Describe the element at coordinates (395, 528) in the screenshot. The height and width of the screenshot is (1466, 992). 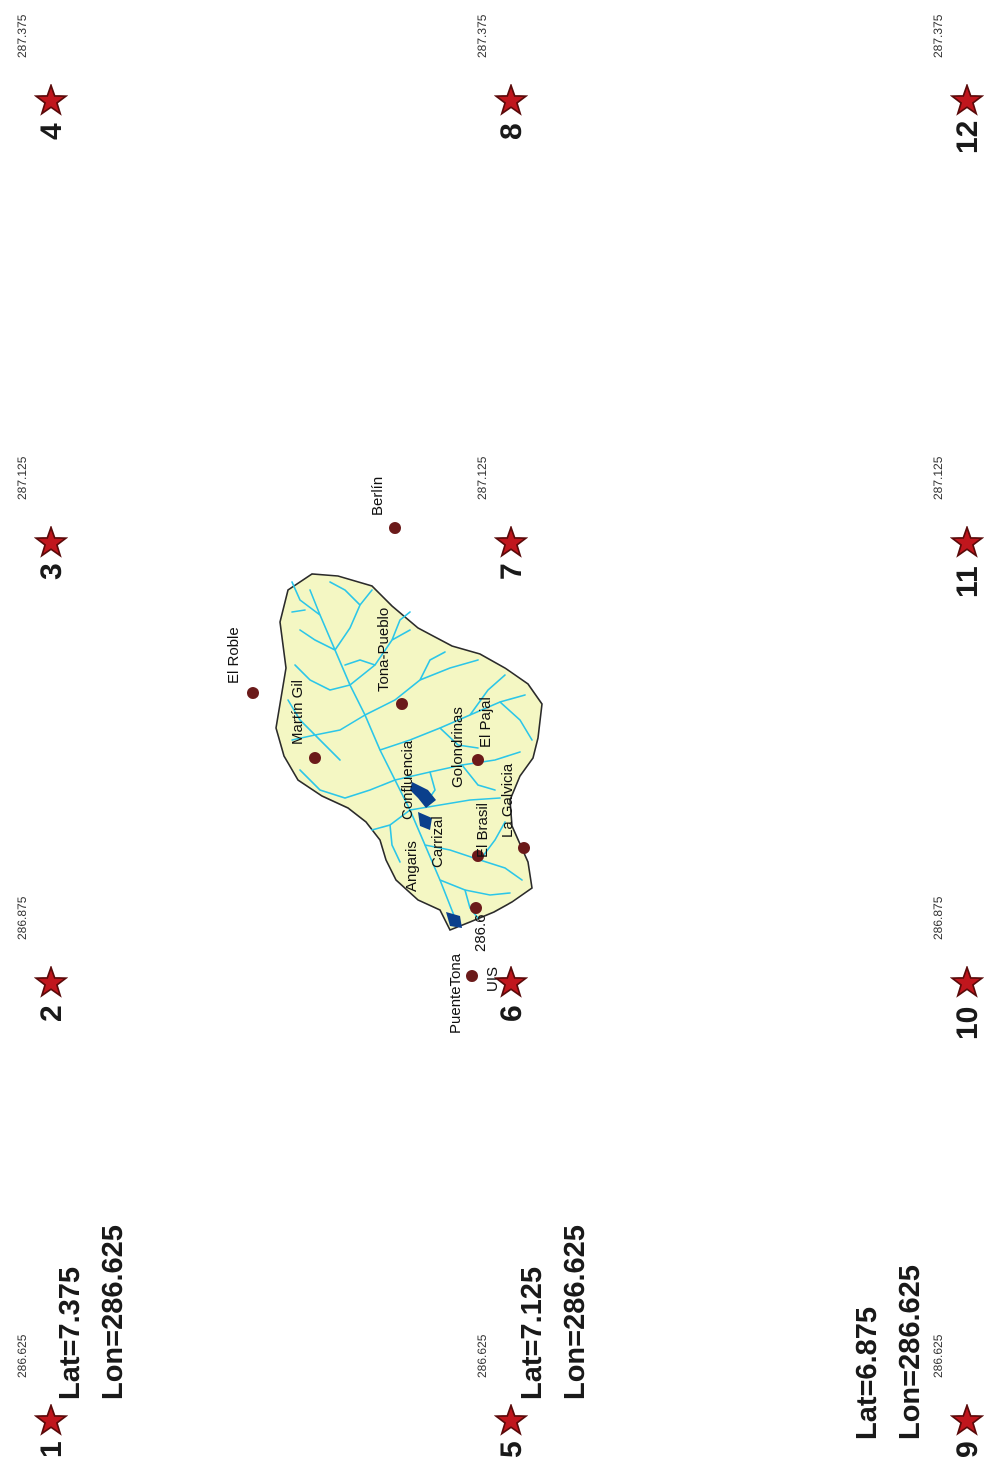
I see `station-dot-berlin` at that location.